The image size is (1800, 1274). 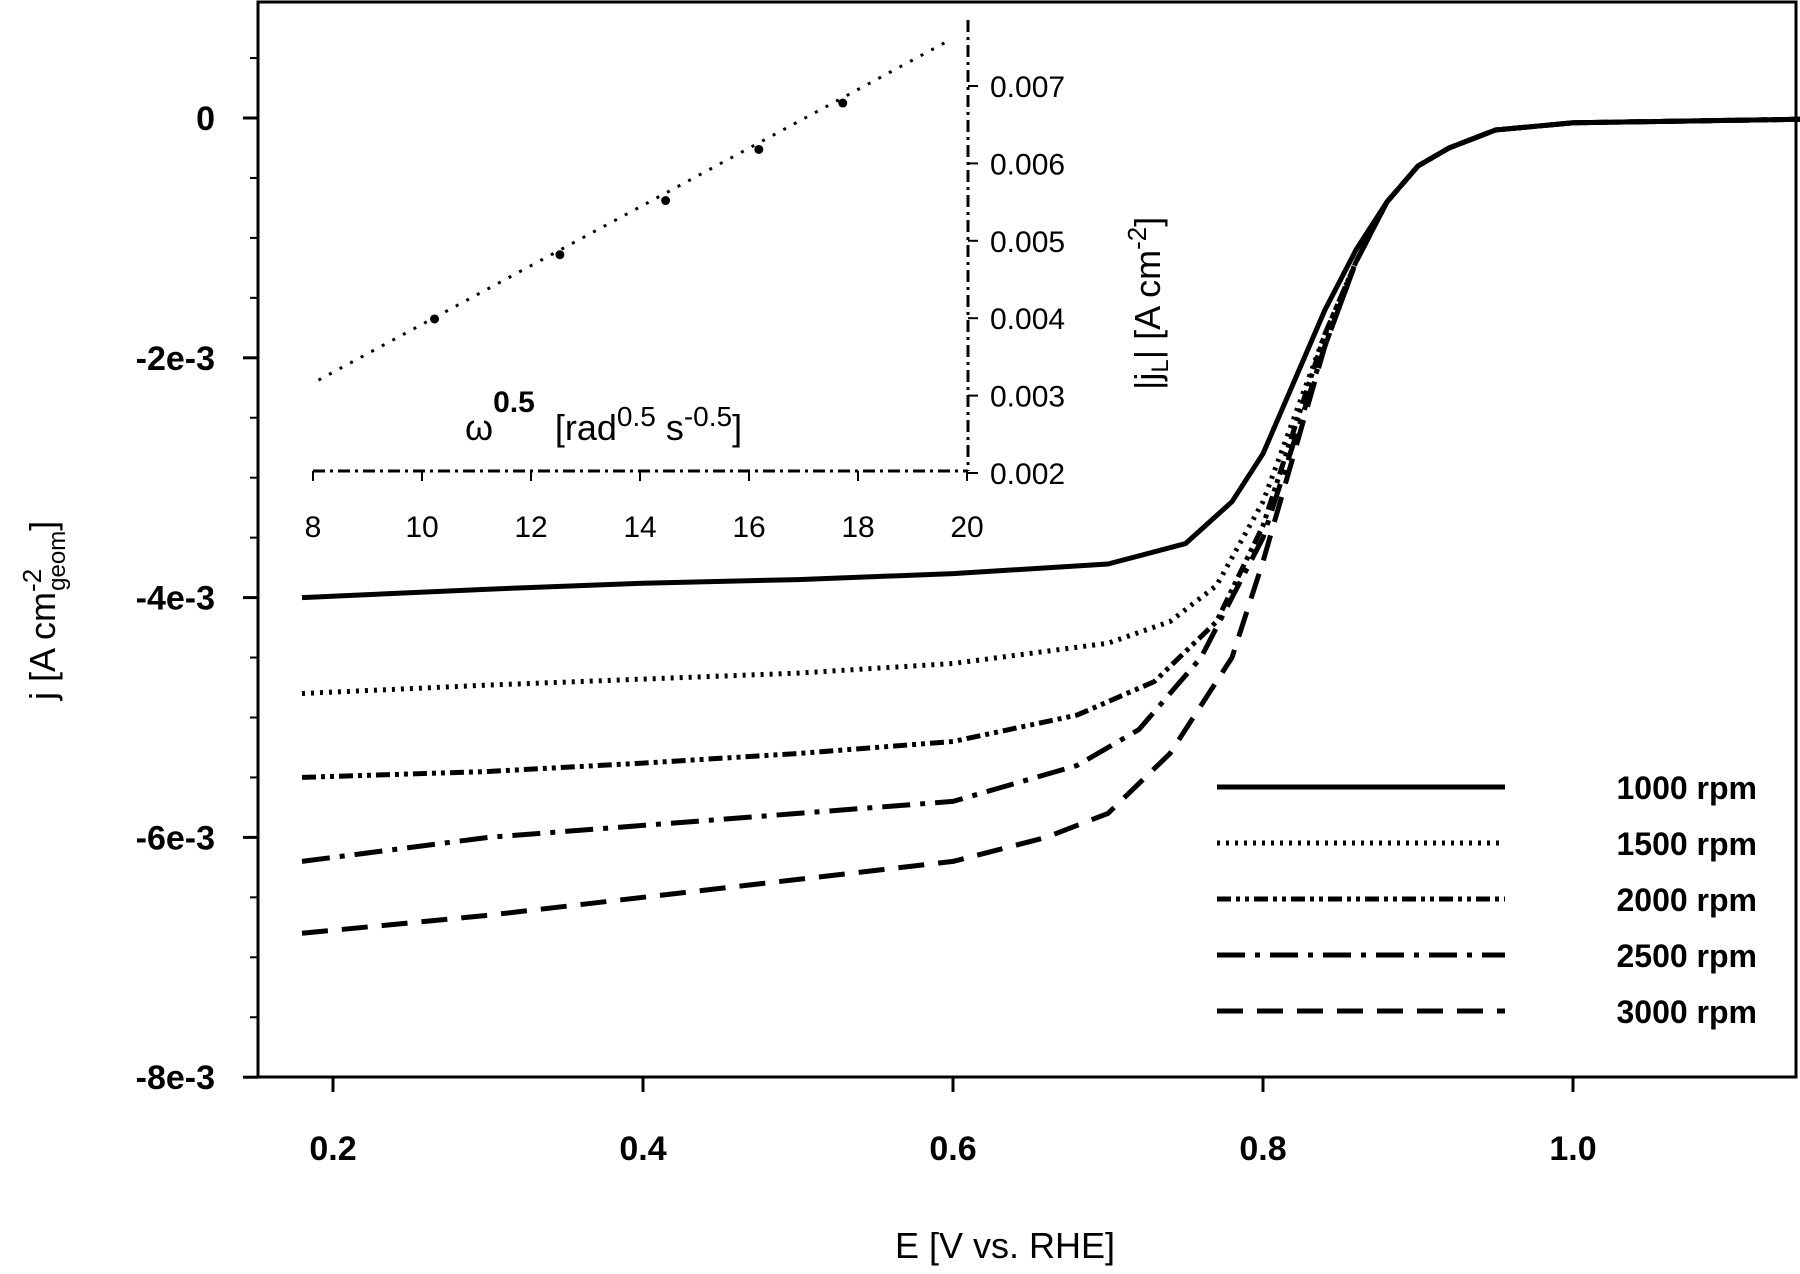 What do you see at coordinates (1572, 1149) in the screenshot?
I see `x-tick-label: 1.0` at bounding box center [1572, 1149].